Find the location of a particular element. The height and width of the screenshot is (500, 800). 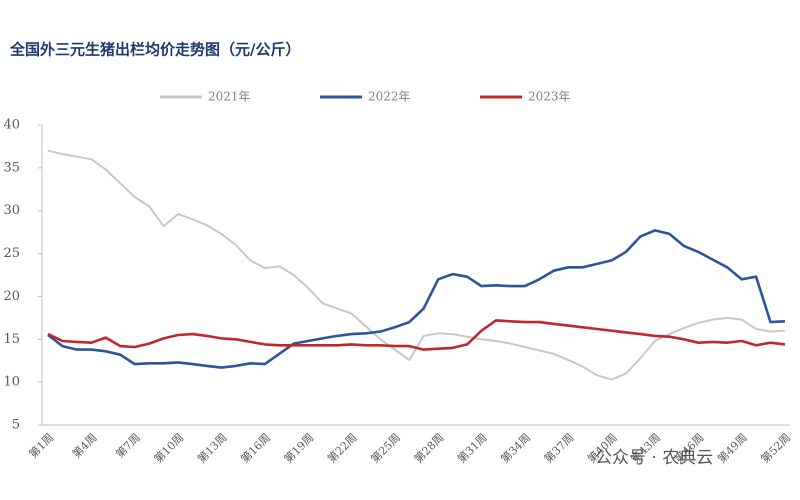

legend-label: 2022年 is located at coordinates (389, 97).